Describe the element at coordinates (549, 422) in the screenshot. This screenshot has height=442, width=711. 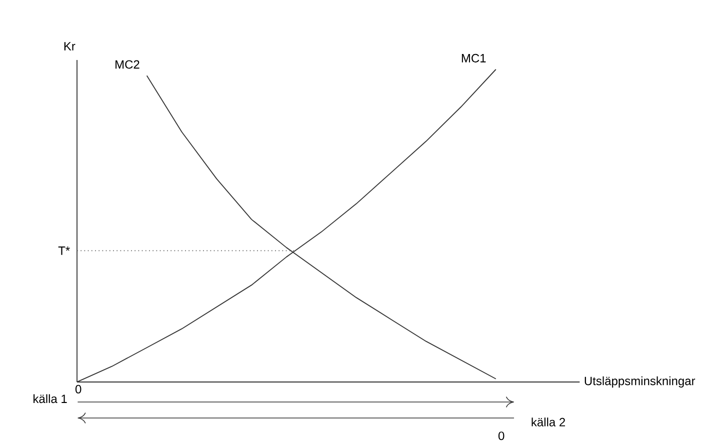
I see `text: källa 2` at that location.